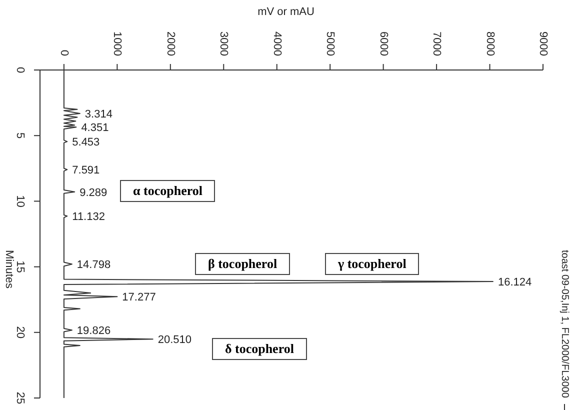  What do you see at coordinates (117, 44) in the screenshot?
I see `x-tick-label: 1000` at bounding box center [117, 44].